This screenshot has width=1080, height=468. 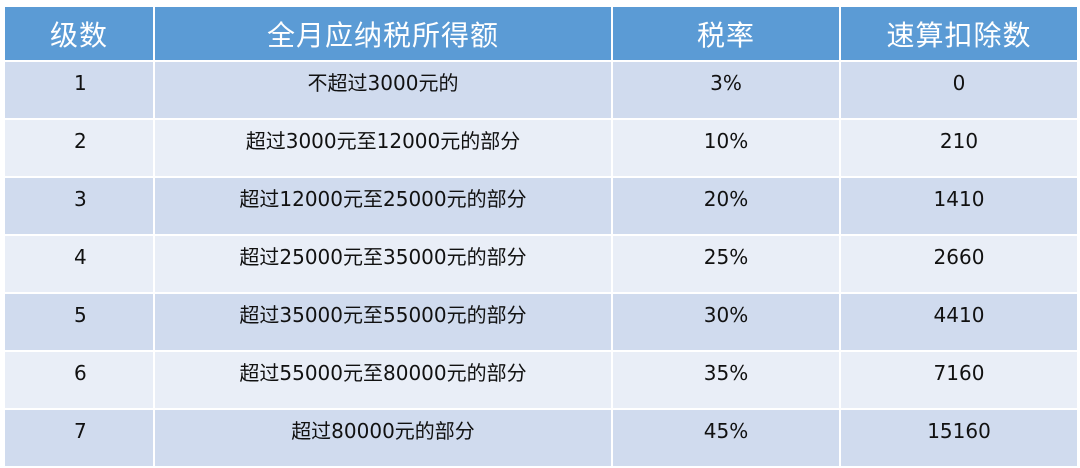 What do you see at coordinates (959, 264) in the screenshot?
I see `cell-quick-deduction: 2660` at bounding box center [959, 264].